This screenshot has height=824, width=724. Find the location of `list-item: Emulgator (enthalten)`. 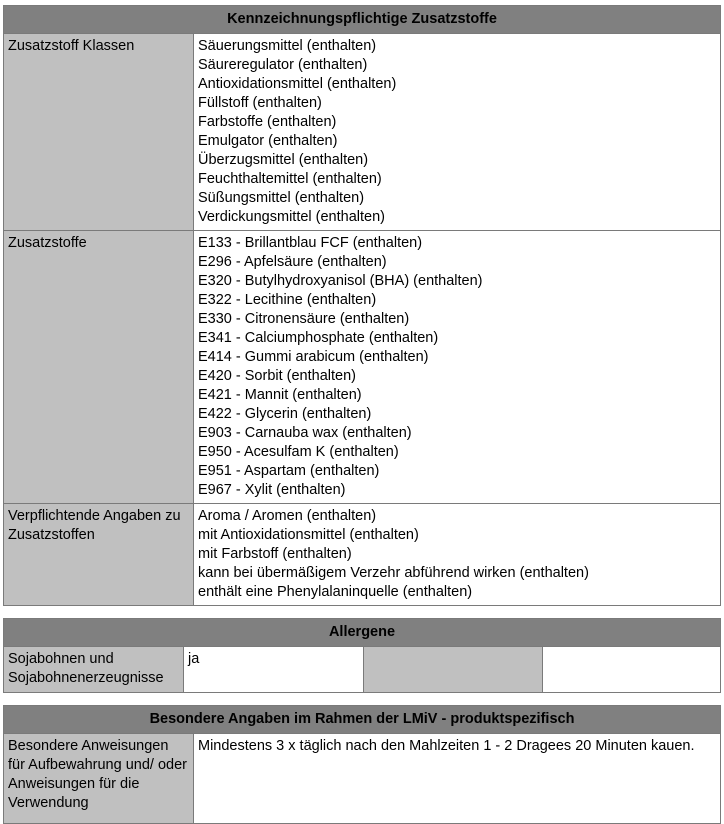

list-item: Emulgator (enthalten) is located at coordinates (268, 141).